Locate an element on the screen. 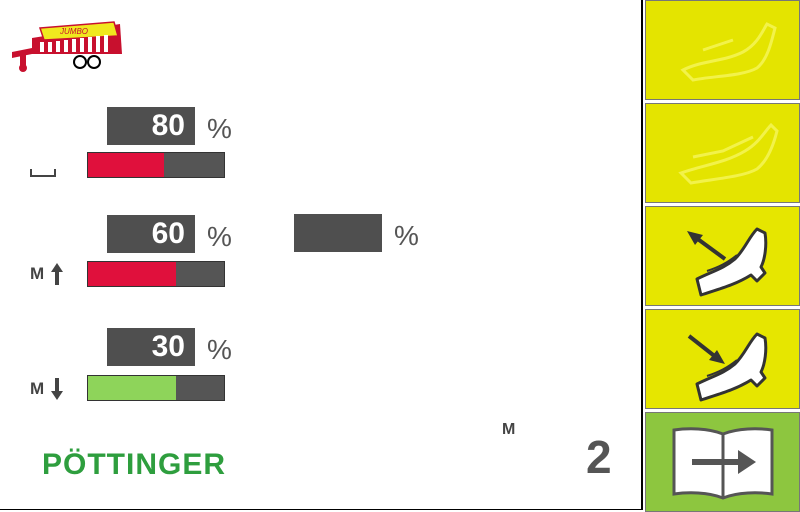 The height and width of the screenshot is (512, 800). row3-unit-label: % is located at coordinates (219, 349).